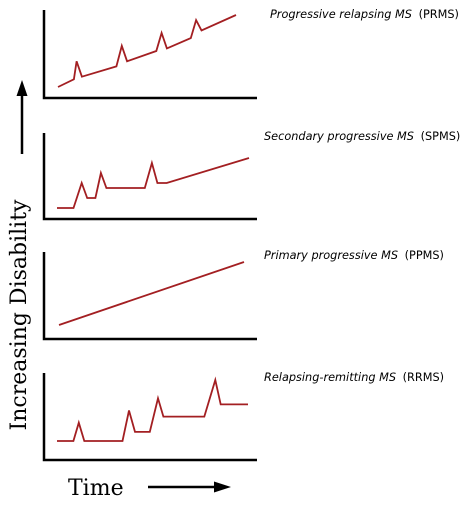 This screenshot has height=508, width=474. I want to click on panel-ppms-curve, so click(151, 293).